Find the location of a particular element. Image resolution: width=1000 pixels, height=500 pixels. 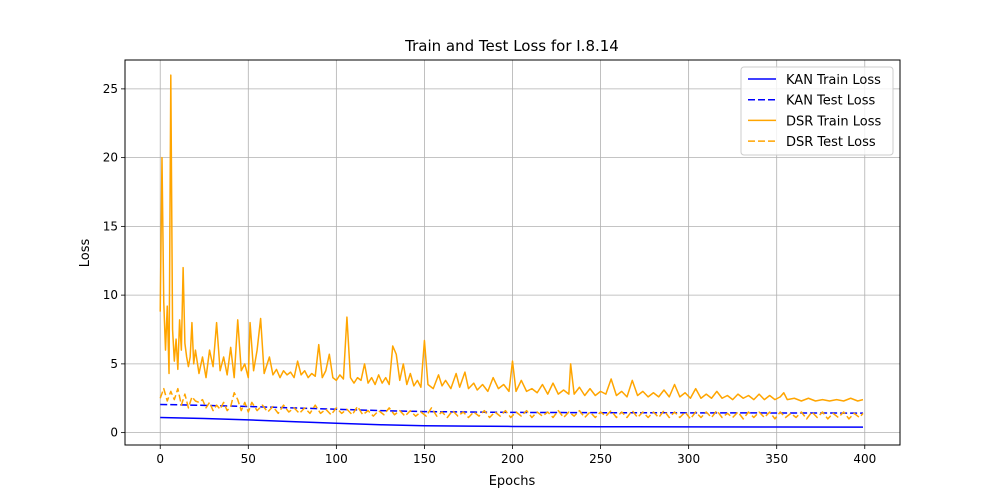

legend-label-3: DSR Test Loss is located at coordinates (831, 142).